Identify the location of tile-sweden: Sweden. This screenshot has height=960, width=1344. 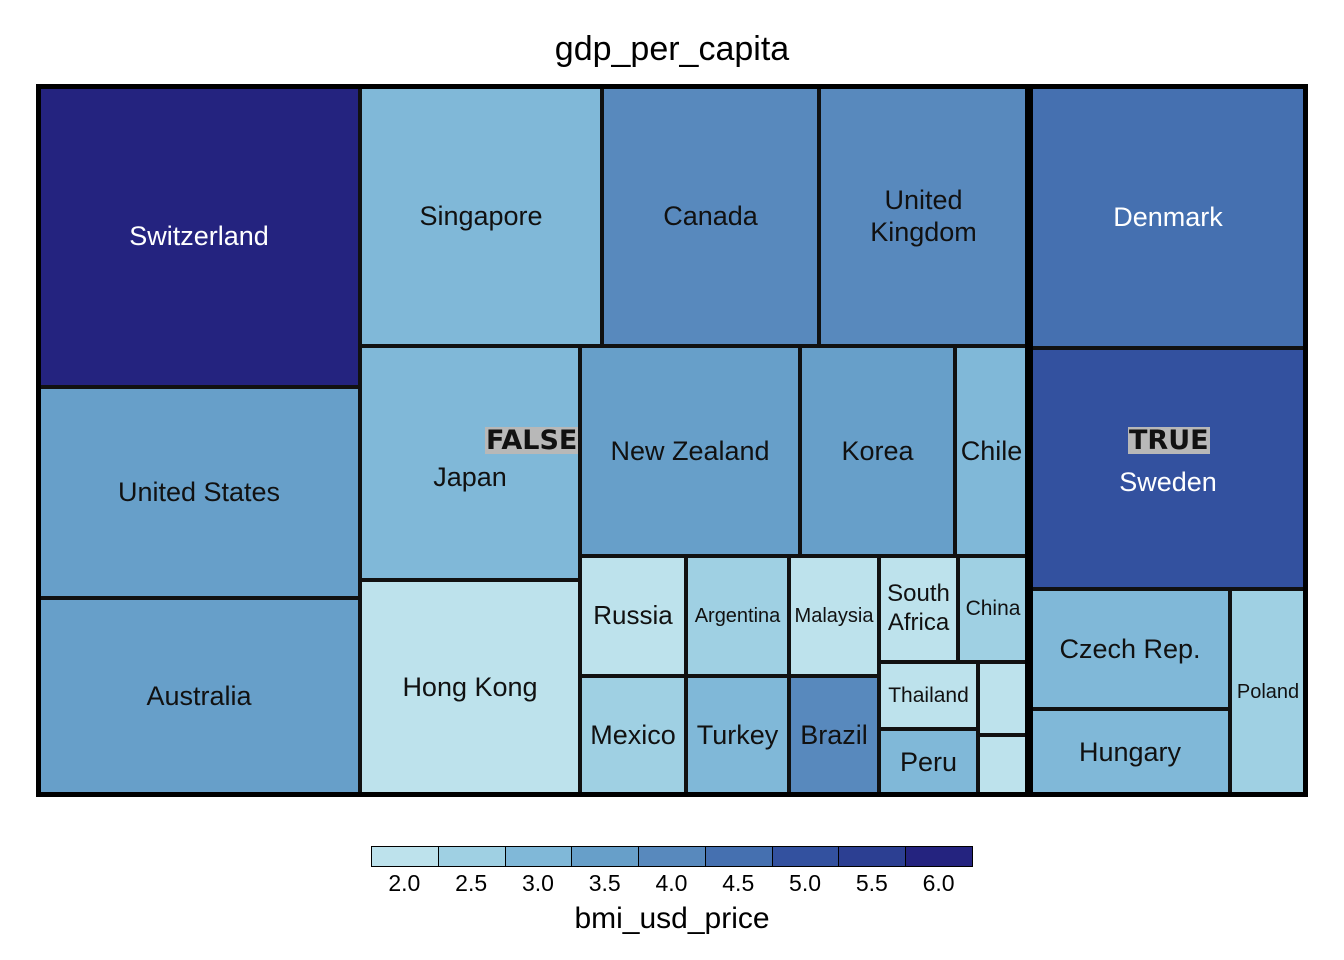
(1168, 468).